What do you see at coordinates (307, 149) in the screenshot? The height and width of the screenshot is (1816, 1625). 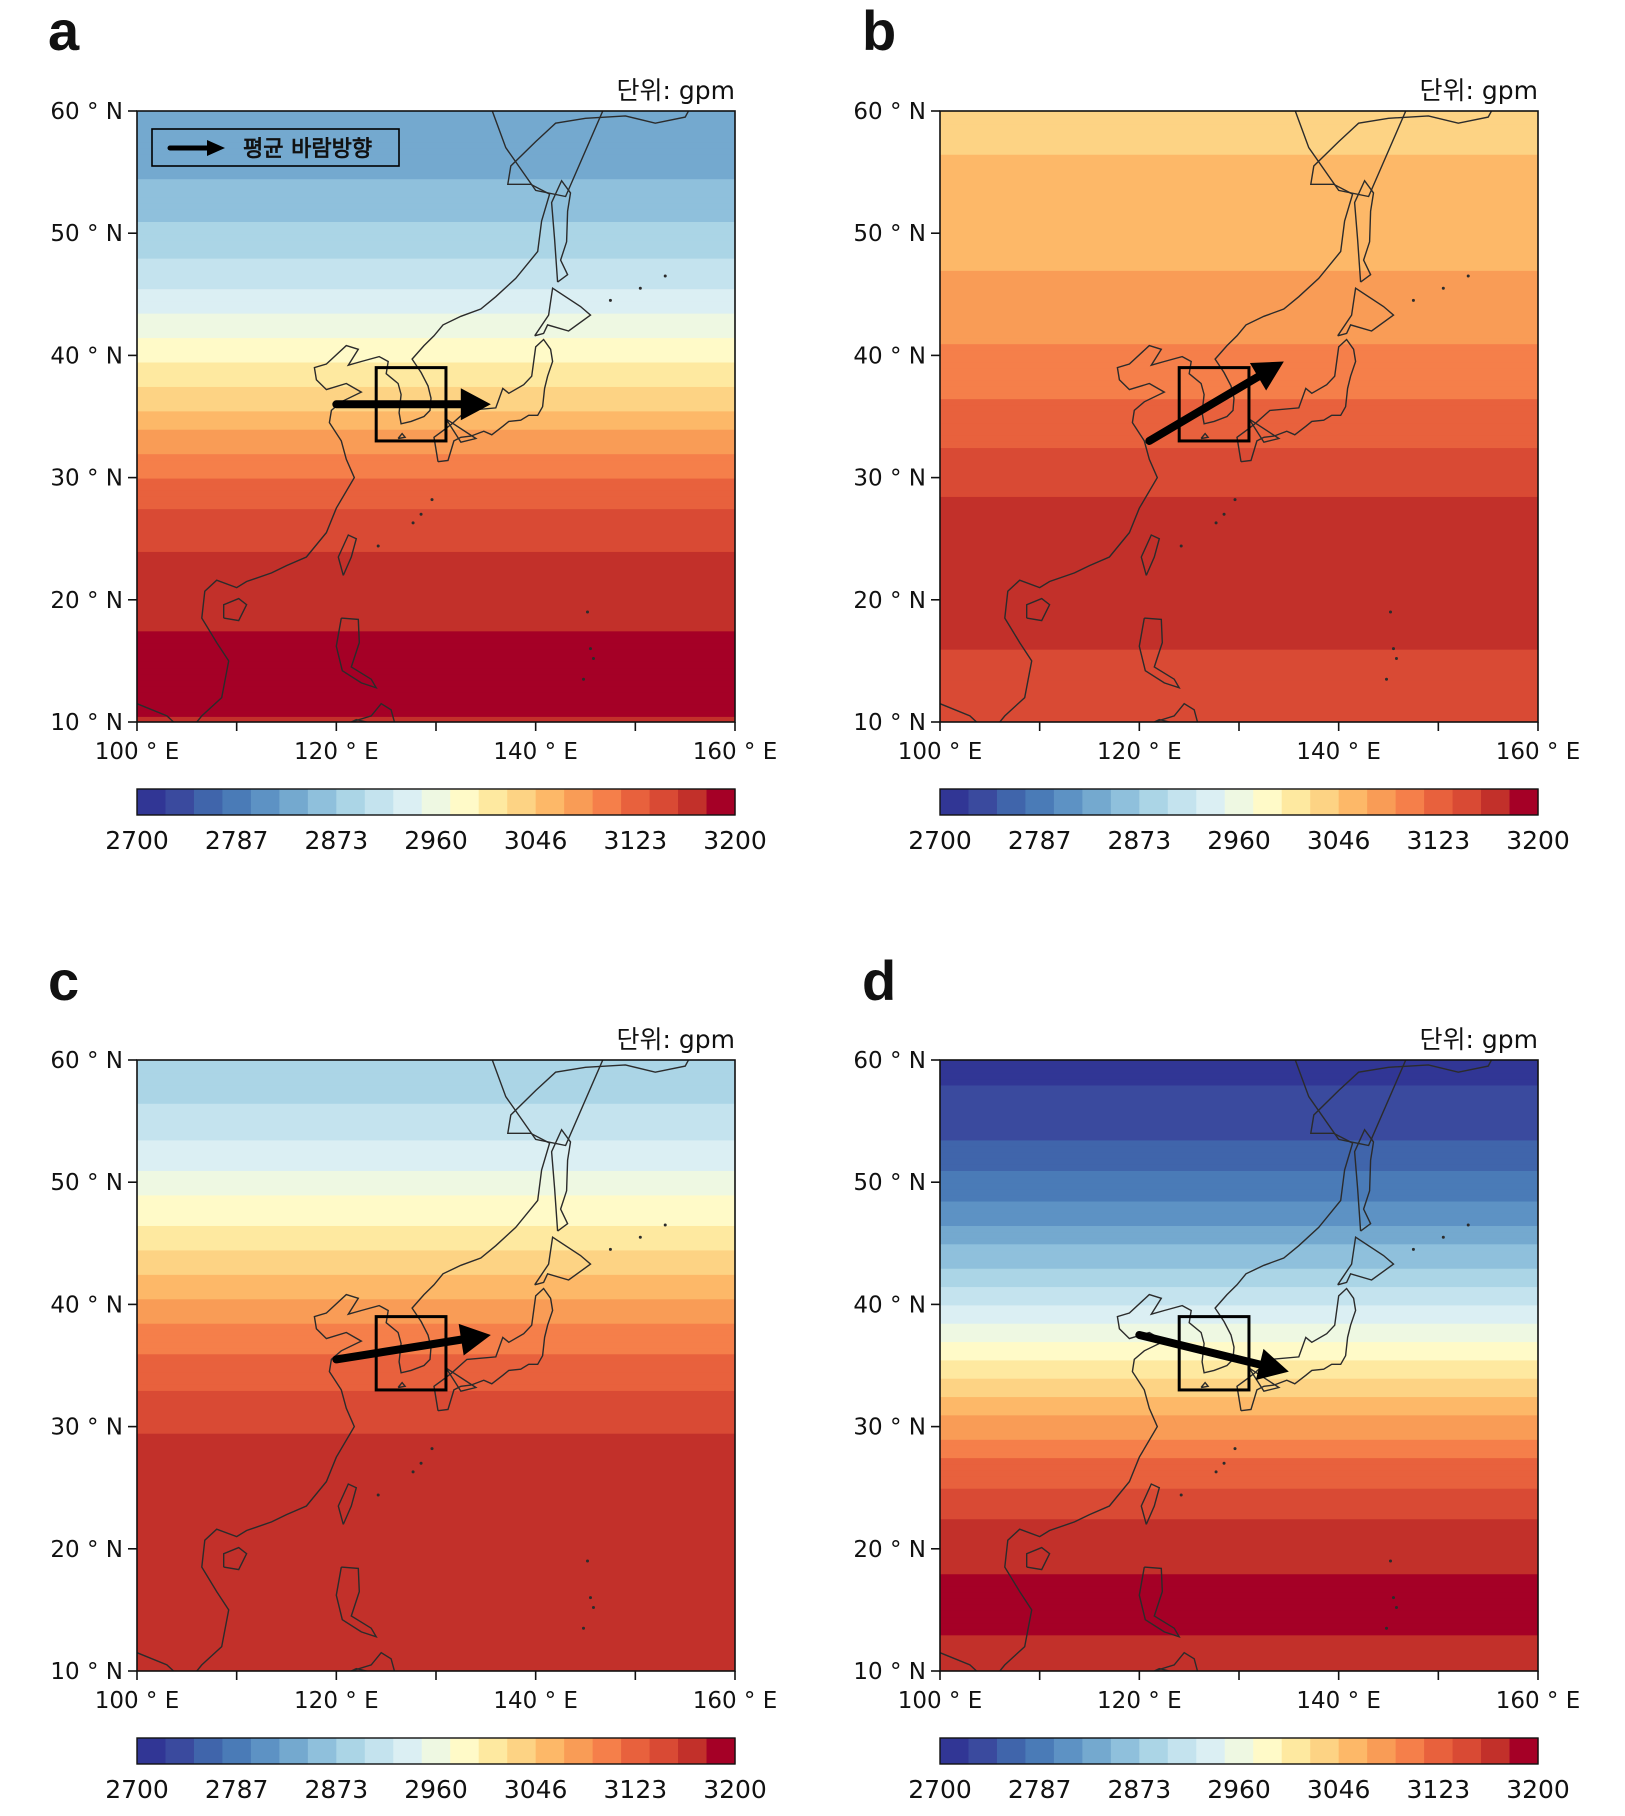 I see `legend-label: 평균 바람방향` at bounding box center [307, 149].